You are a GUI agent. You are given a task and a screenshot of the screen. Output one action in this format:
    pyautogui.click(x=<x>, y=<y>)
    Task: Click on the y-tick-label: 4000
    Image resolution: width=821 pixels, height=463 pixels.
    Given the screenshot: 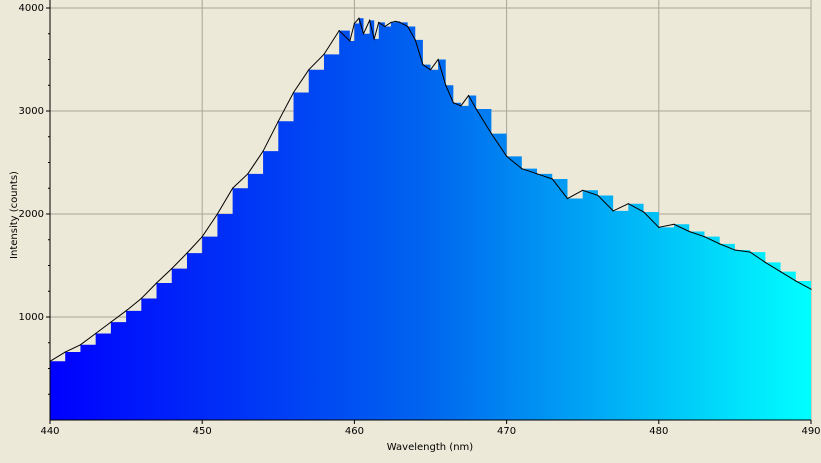 What is the action you would take?
    pyautogui.click(x=31, y=8)
    